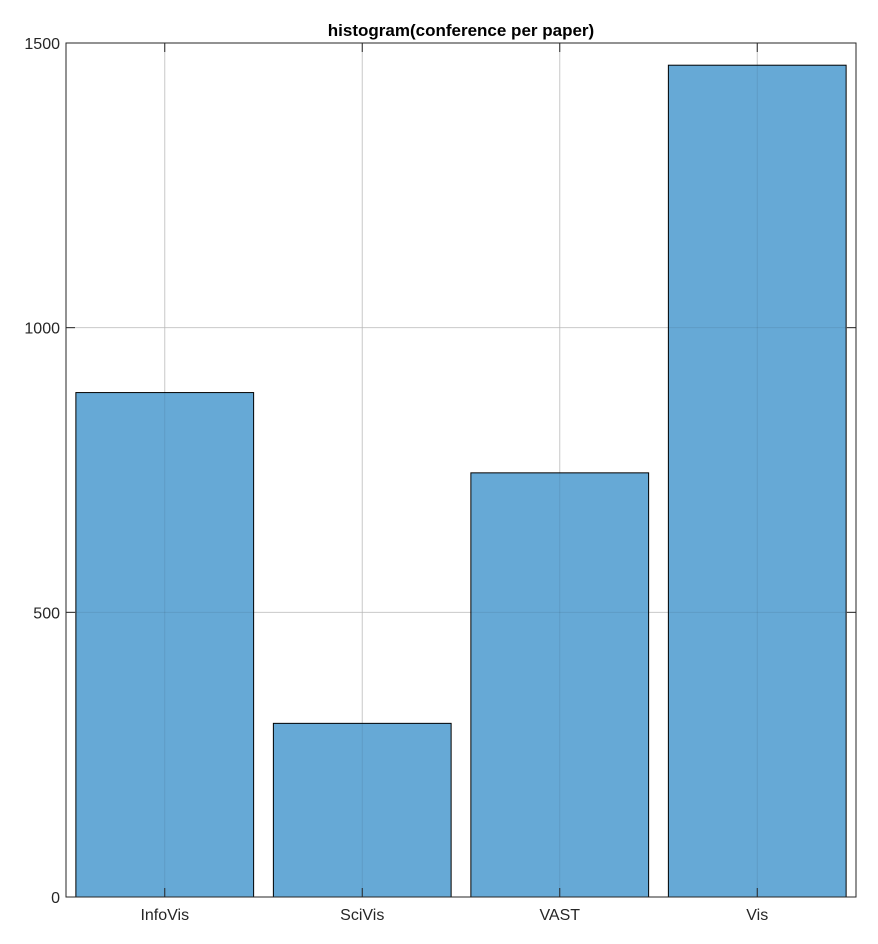 This screenshot has width=878, height=944. Describe the element at coordinates (757, 915) in the screenshot. I see `x-tick-label: Vis` at that location.